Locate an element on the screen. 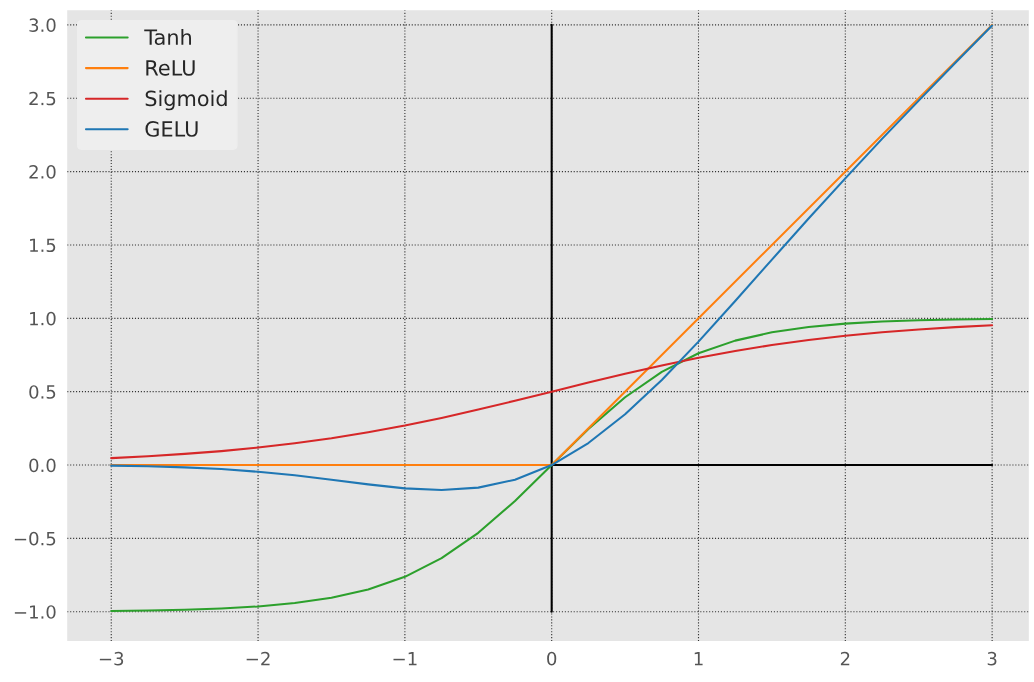 The height and width of the screenshot is (682, 1034). x-tick-label: 1 is located at coordinates (698, 659).